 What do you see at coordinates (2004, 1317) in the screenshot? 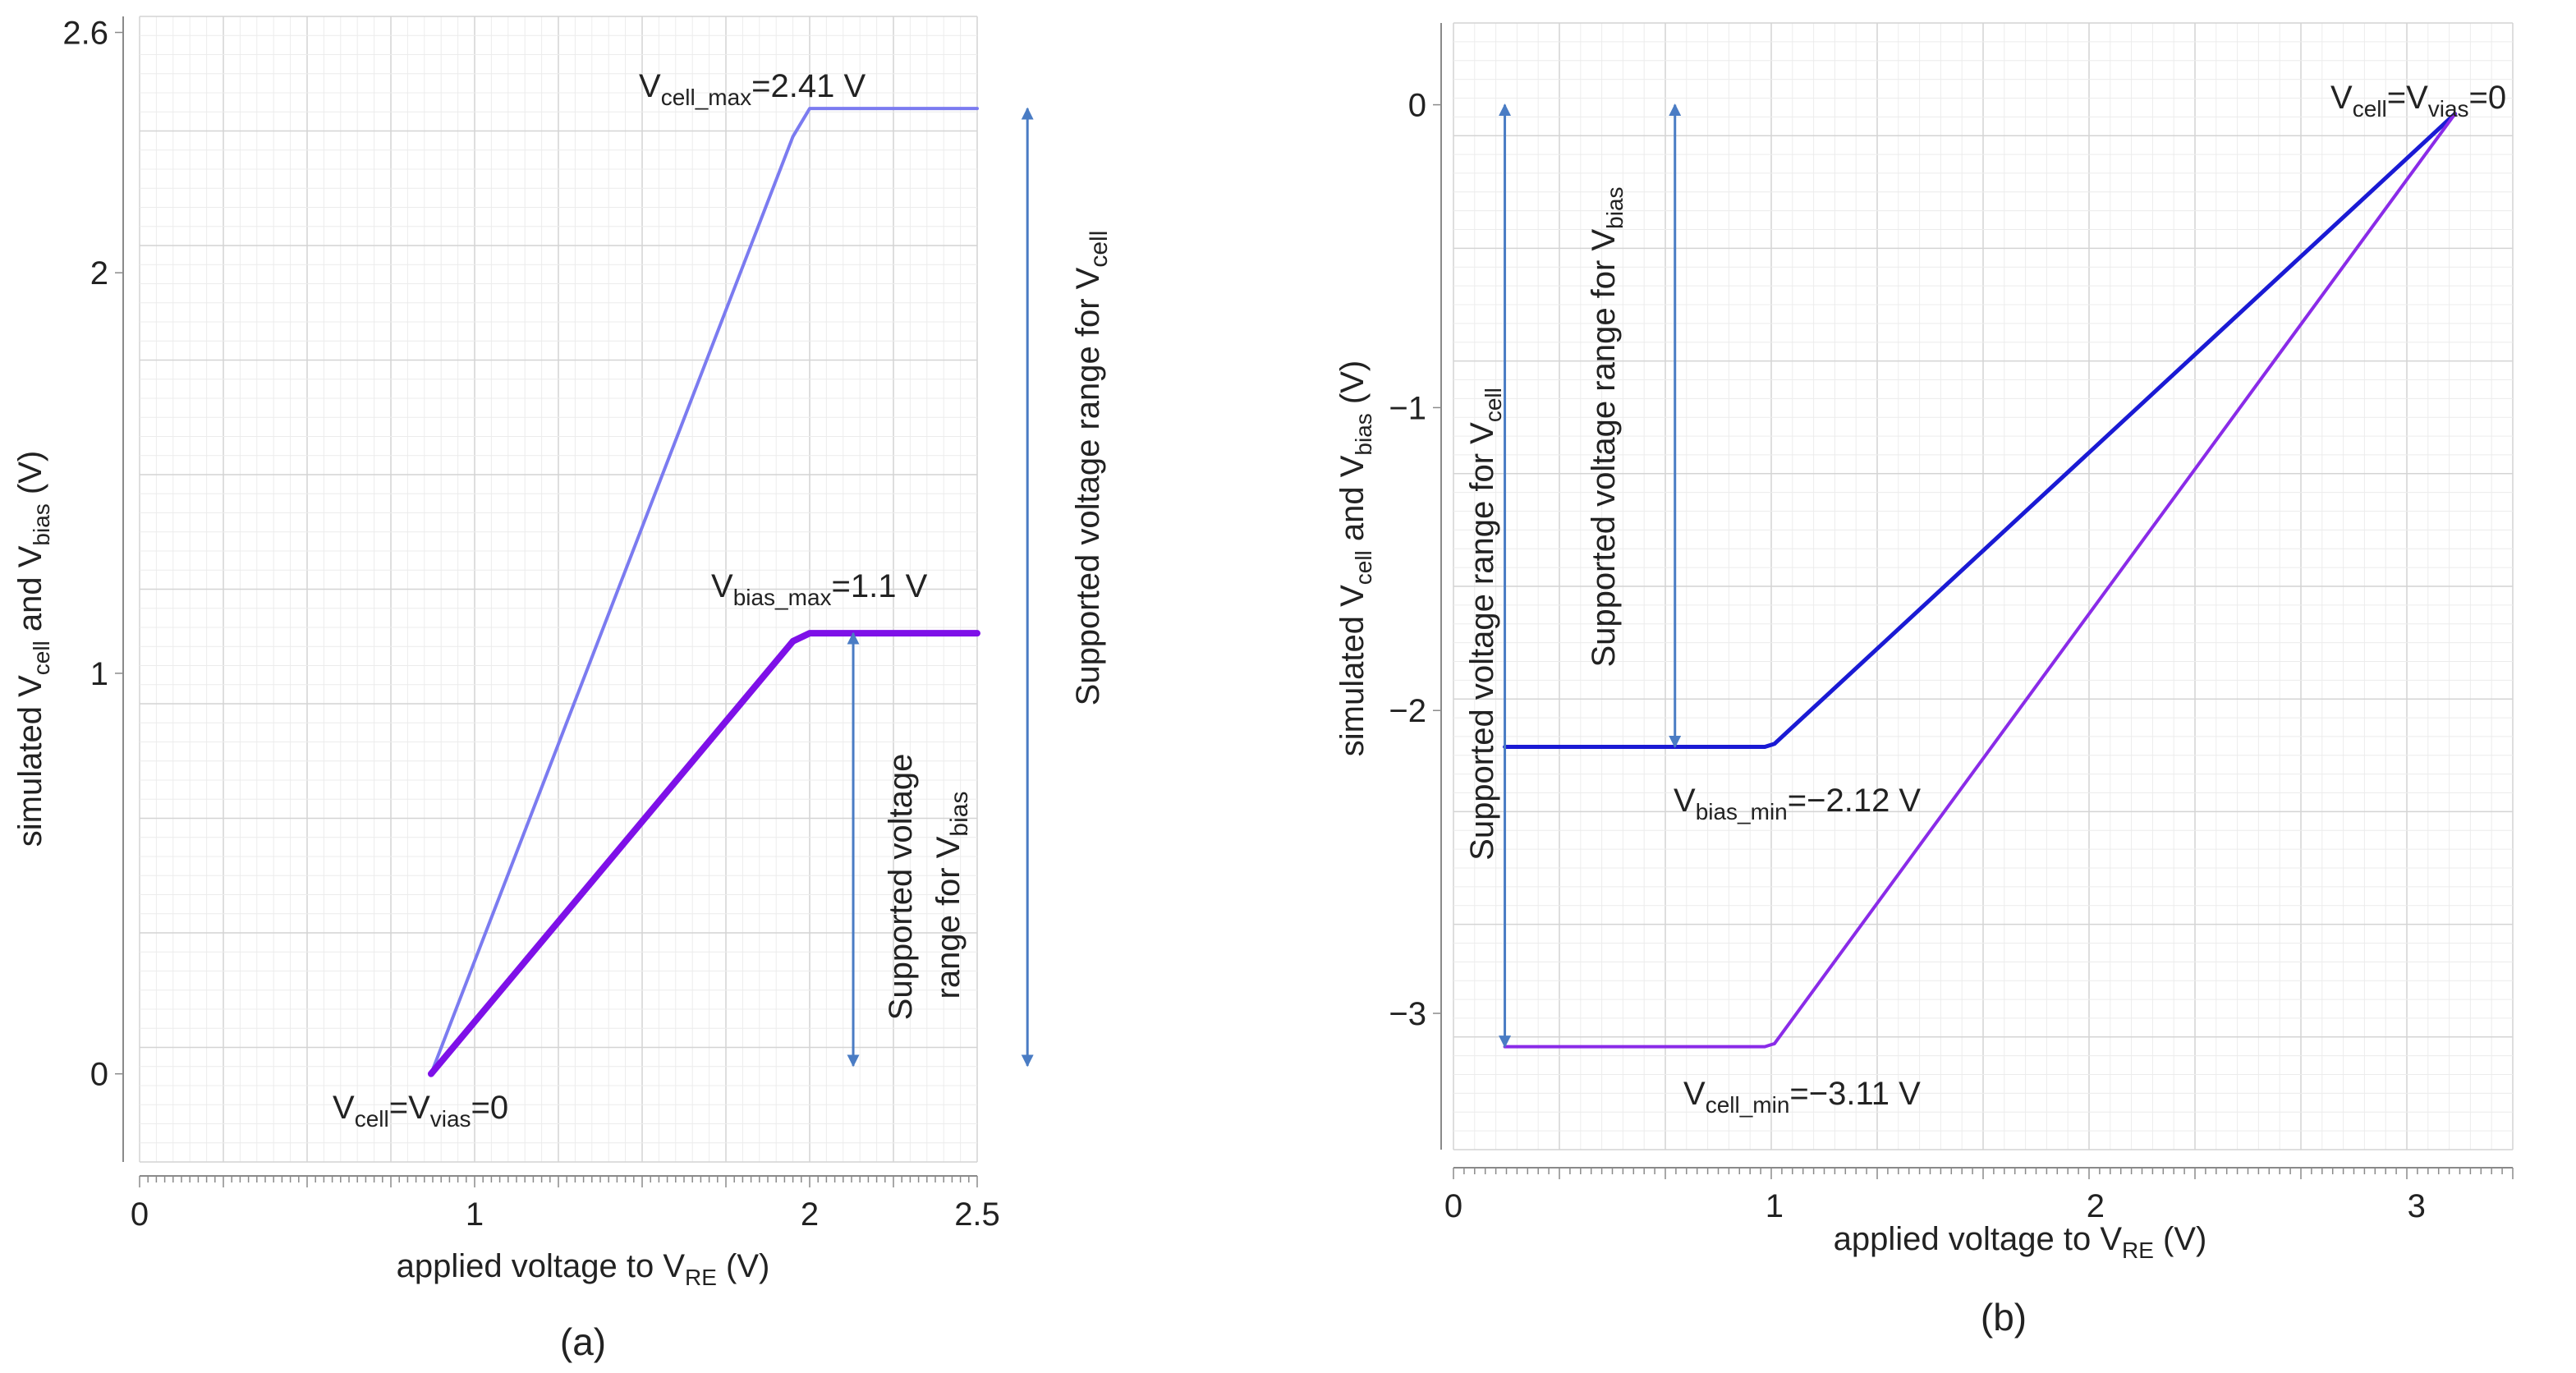
I see `chart-b-panel-label: (b)` at bounding box center [2004, 1317].